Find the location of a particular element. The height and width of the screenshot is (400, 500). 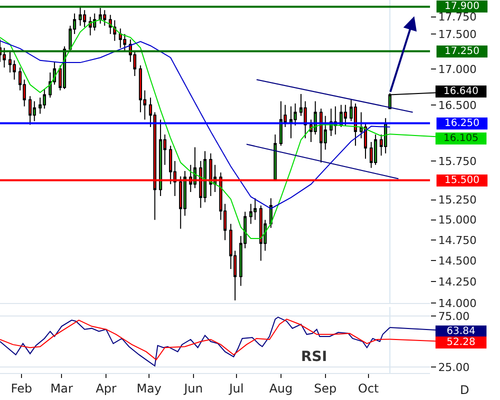

y-tick-label: 25.00 is located at coordinates (454, 367).